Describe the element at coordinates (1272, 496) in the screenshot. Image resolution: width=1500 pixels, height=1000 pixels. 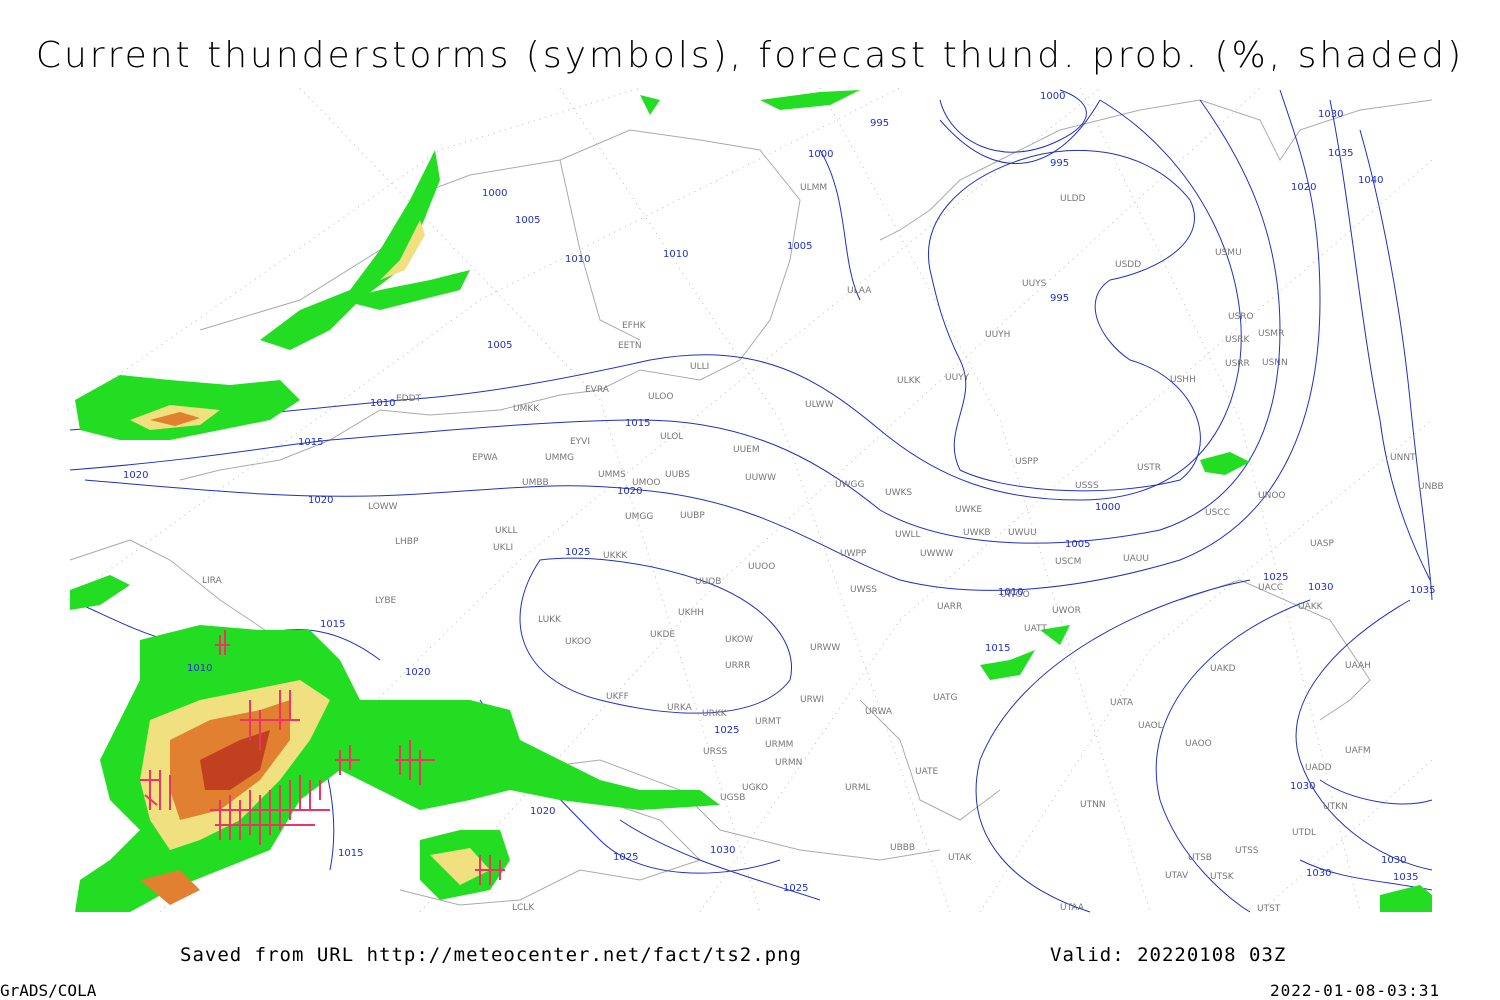
I see `station-label: UNOO` at that location.